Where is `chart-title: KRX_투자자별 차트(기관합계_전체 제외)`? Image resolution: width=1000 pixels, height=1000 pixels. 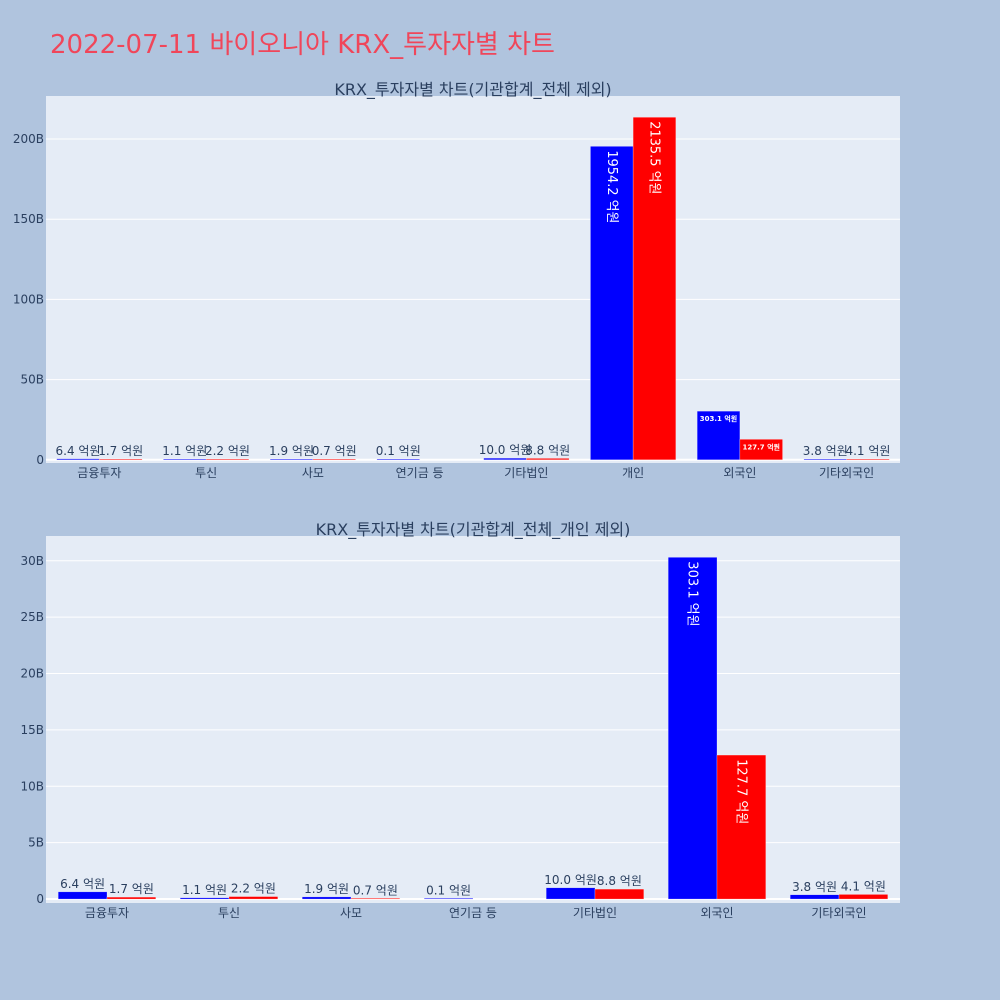 chart-title: KRX_투자자별 차트(기관합계_전체 제외) is located at coordinates (472, 90).